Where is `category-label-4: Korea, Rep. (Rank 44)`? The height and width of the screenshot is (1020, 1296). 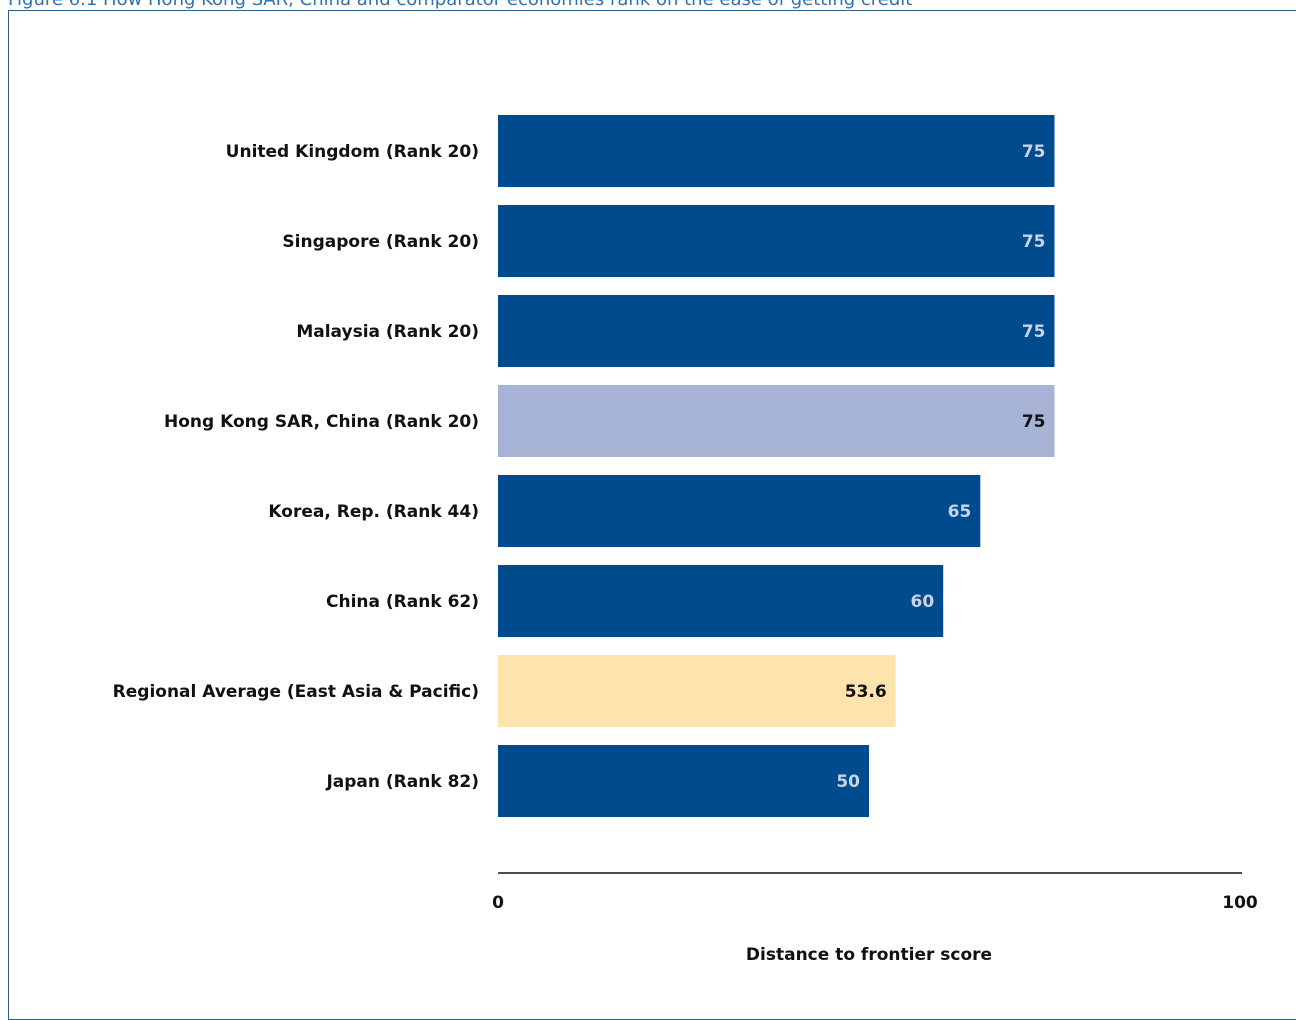
category-label-4: Korea, Rep. (Rank 44) is located at coordinates (373, 512).